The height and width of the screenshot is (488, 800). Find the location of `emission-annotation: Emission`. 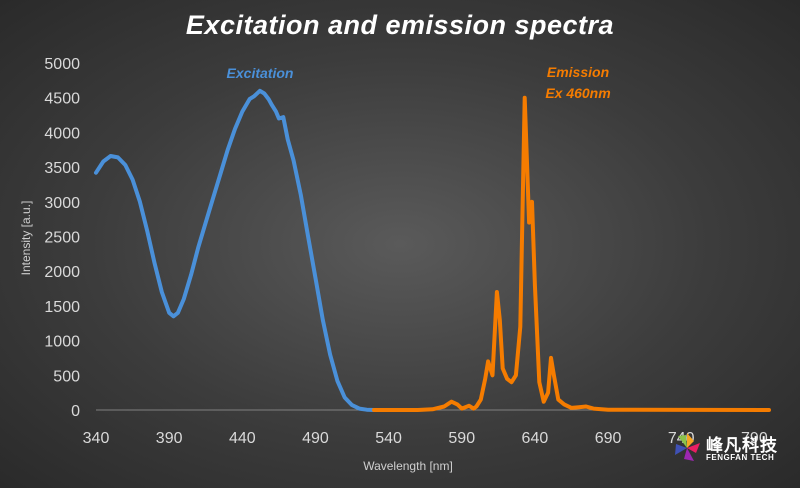

emission-annotation: Emission is located at coordinates (578, 72).